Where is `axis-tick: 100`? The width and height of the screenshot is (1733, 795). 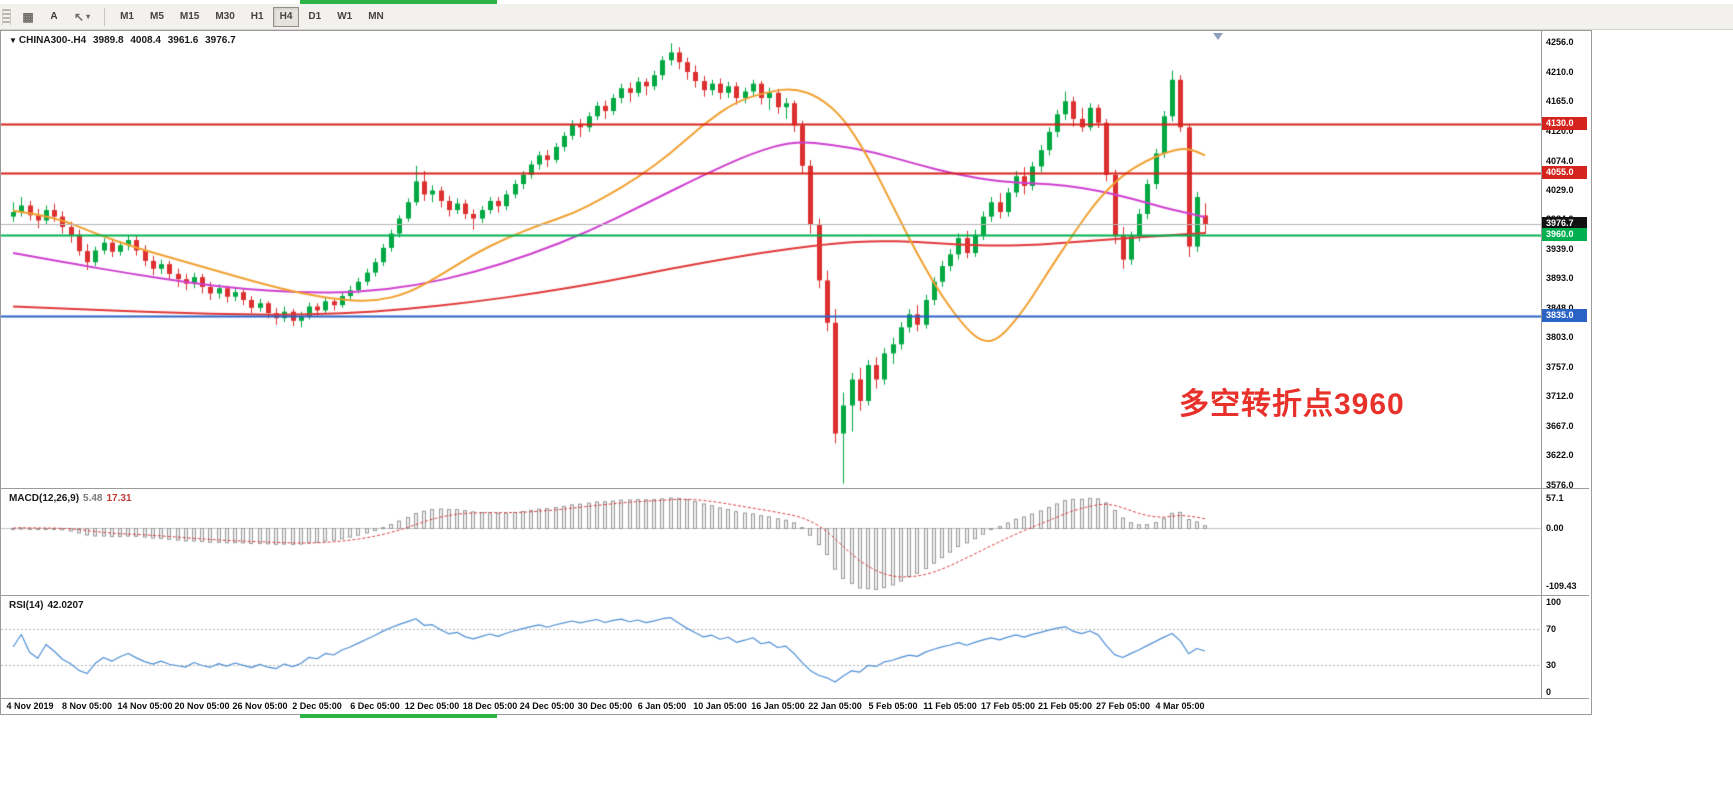 axis-tick: 100 is located at coordinates (1554, 602).